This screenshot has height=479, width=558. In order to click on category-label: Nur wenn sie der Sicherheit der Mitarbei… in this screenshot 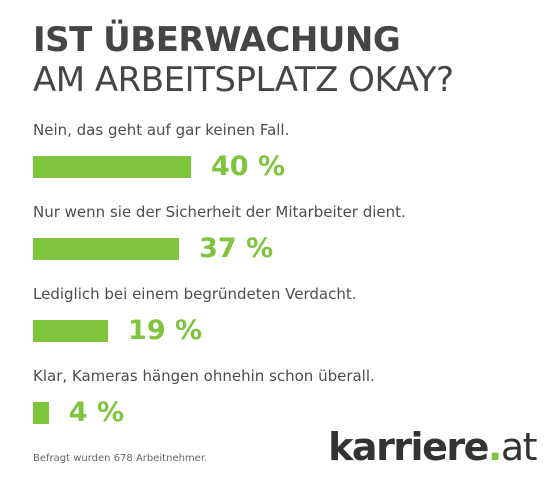, I will do `click(219, 212)`.